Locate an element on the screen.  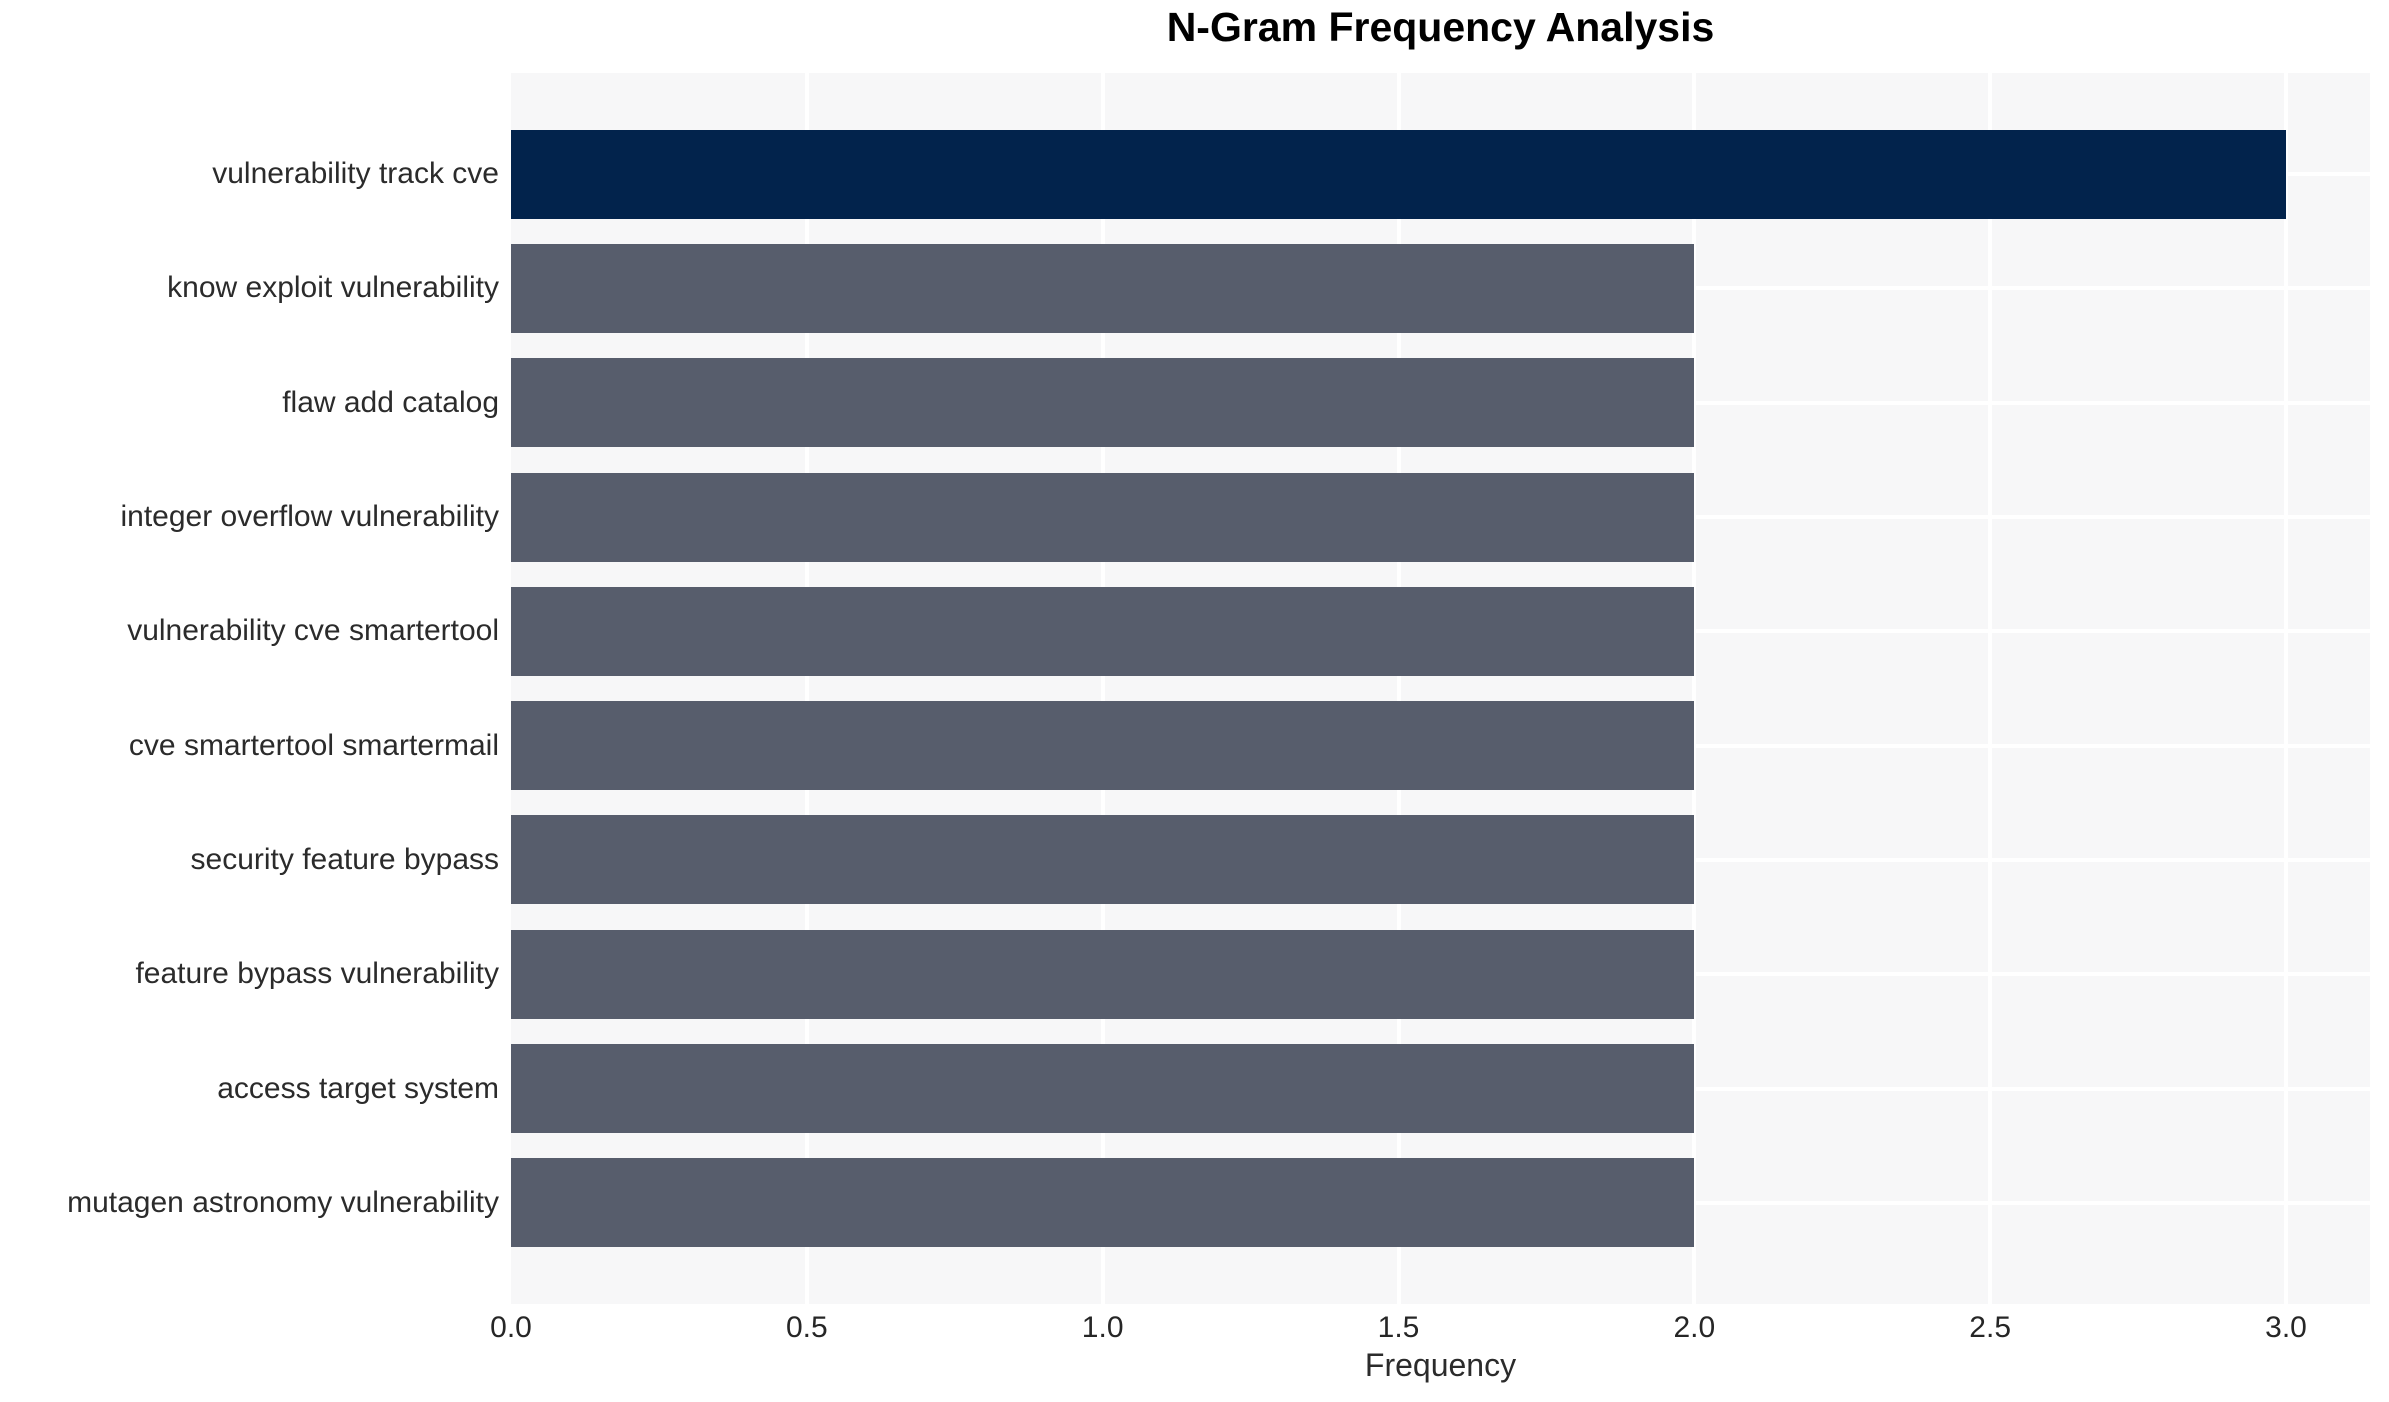
x-axis-tick-label: 3.0 is located at coordinates (2286, 1327).